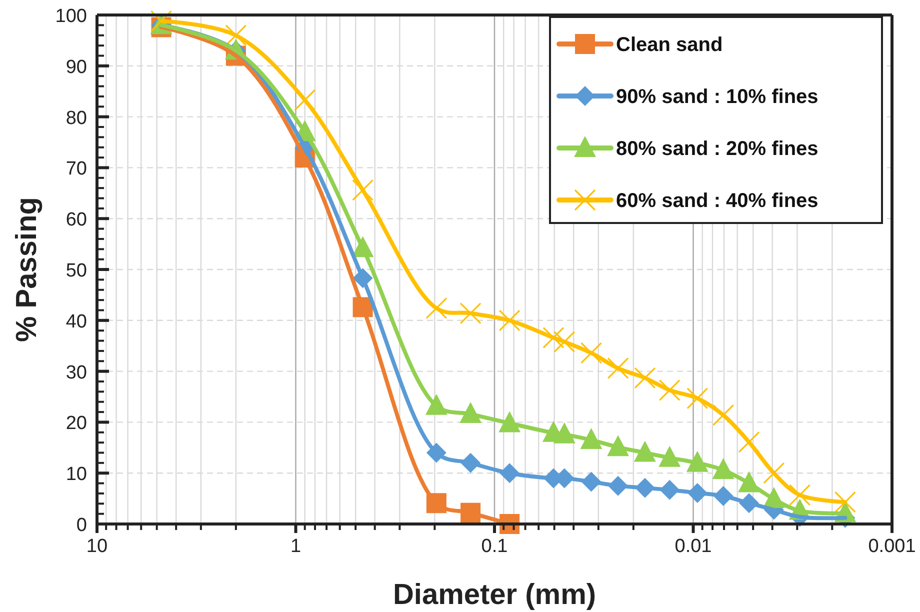 The width and height of the screenshot is (920, 612). I want to click on legend-label: Clean sand, so click(669, 45).